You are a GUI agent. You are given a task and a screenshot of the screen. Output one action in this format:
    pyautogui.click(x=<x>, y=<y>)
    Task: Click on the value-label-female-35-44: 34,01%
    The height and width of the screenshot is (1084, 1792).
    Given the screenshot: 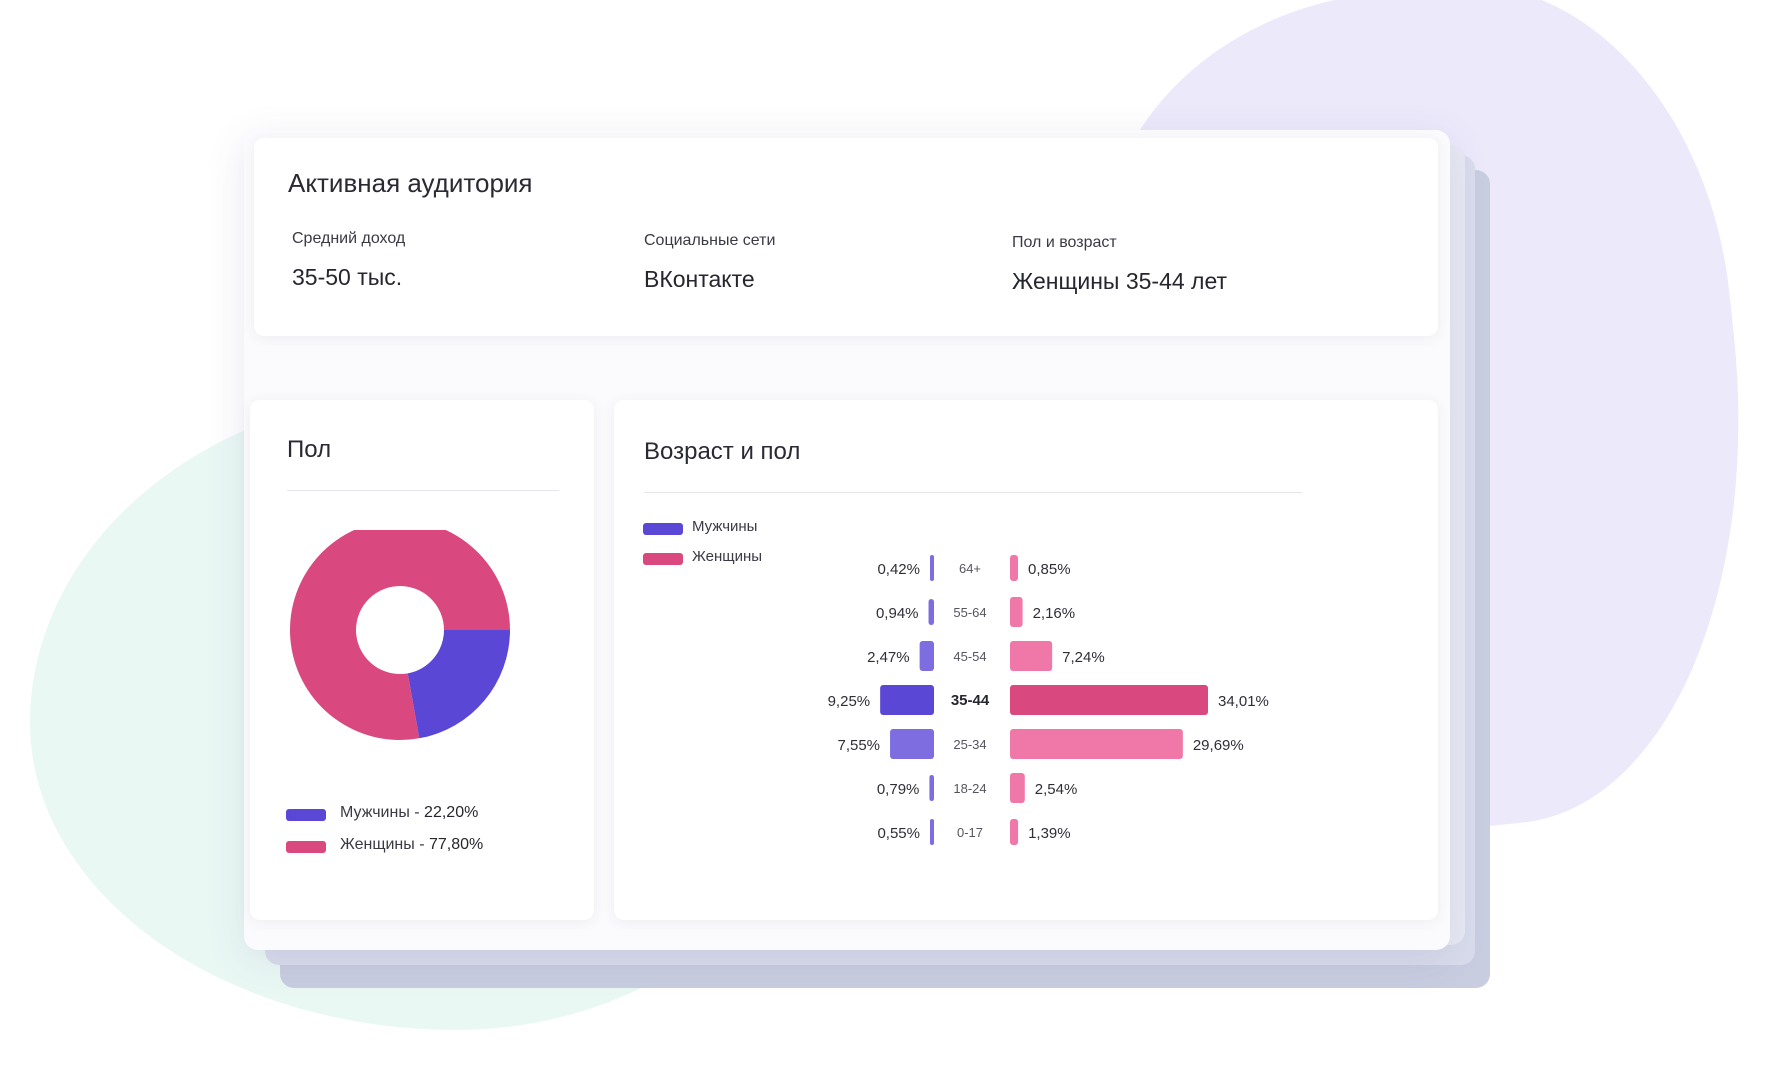 What is the action you would take?
    pyautogui.click(x=1243, y=701)
    